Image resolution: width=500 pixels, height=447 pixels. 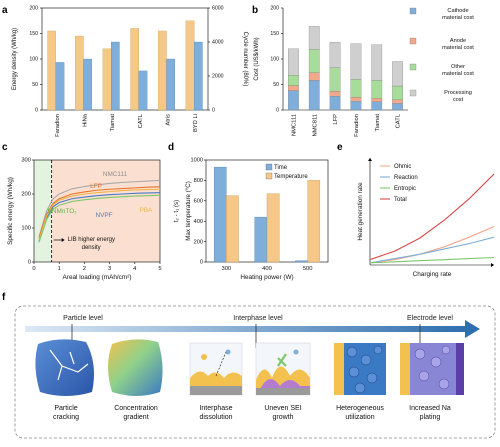 I want to click on item-label-line: utilization, so click(x=359, y=417).